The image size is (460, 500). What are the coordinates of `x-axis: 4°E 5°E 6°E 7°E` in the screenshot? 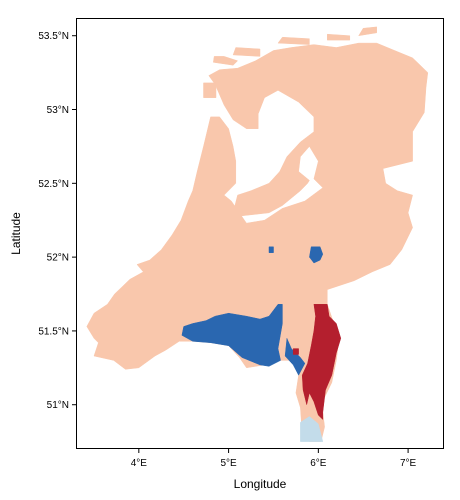 It's located at (274, 459).